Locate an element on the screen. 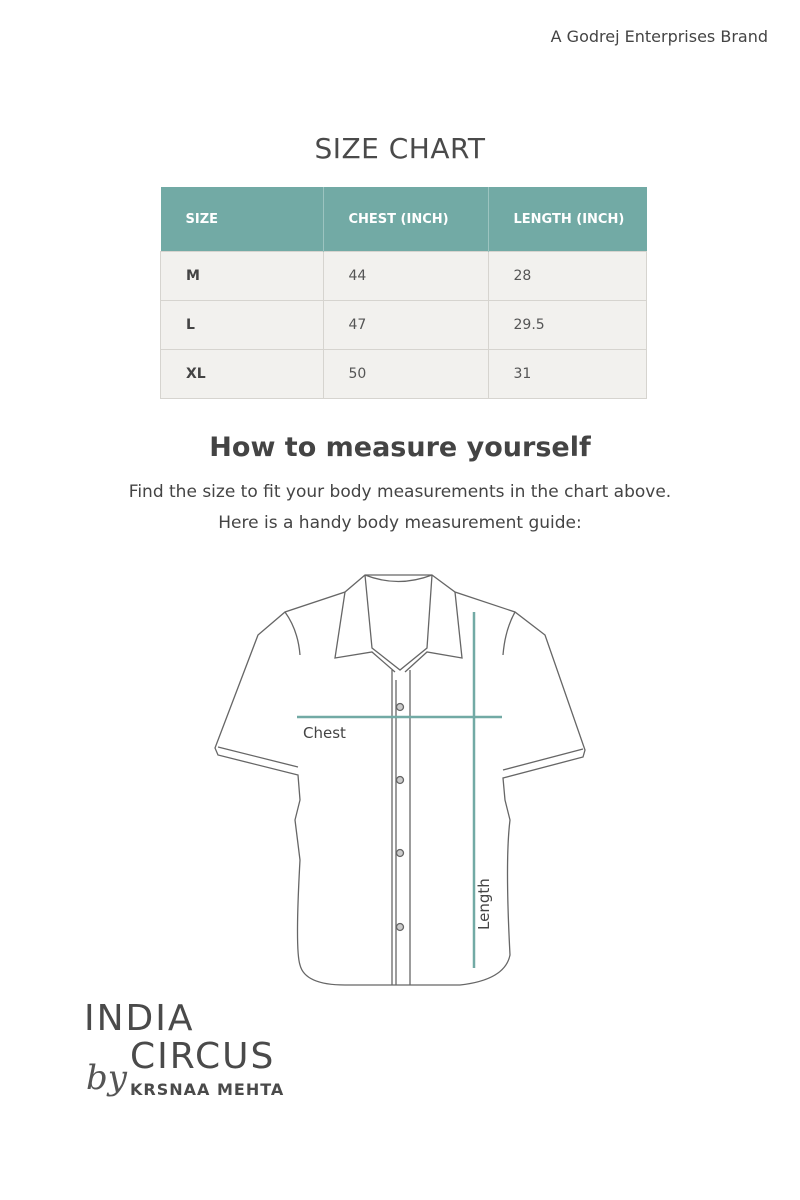 The height and width of the screenshot is (1200, 800). length-label: Length is located at coordinates (484, 904).